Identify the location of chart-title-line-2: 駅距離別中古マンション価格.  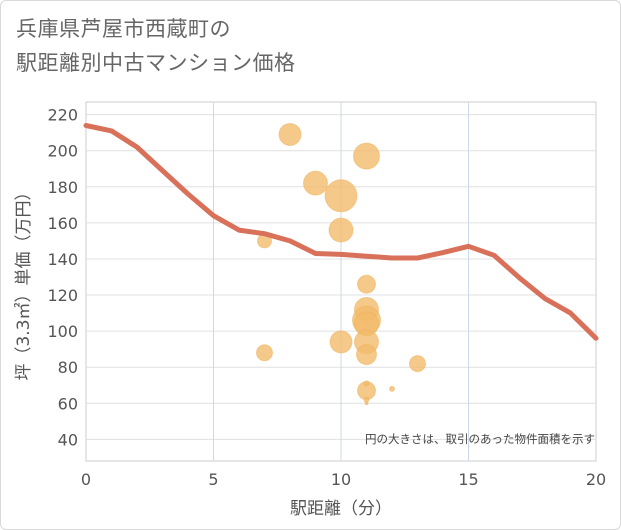
(156, 63).